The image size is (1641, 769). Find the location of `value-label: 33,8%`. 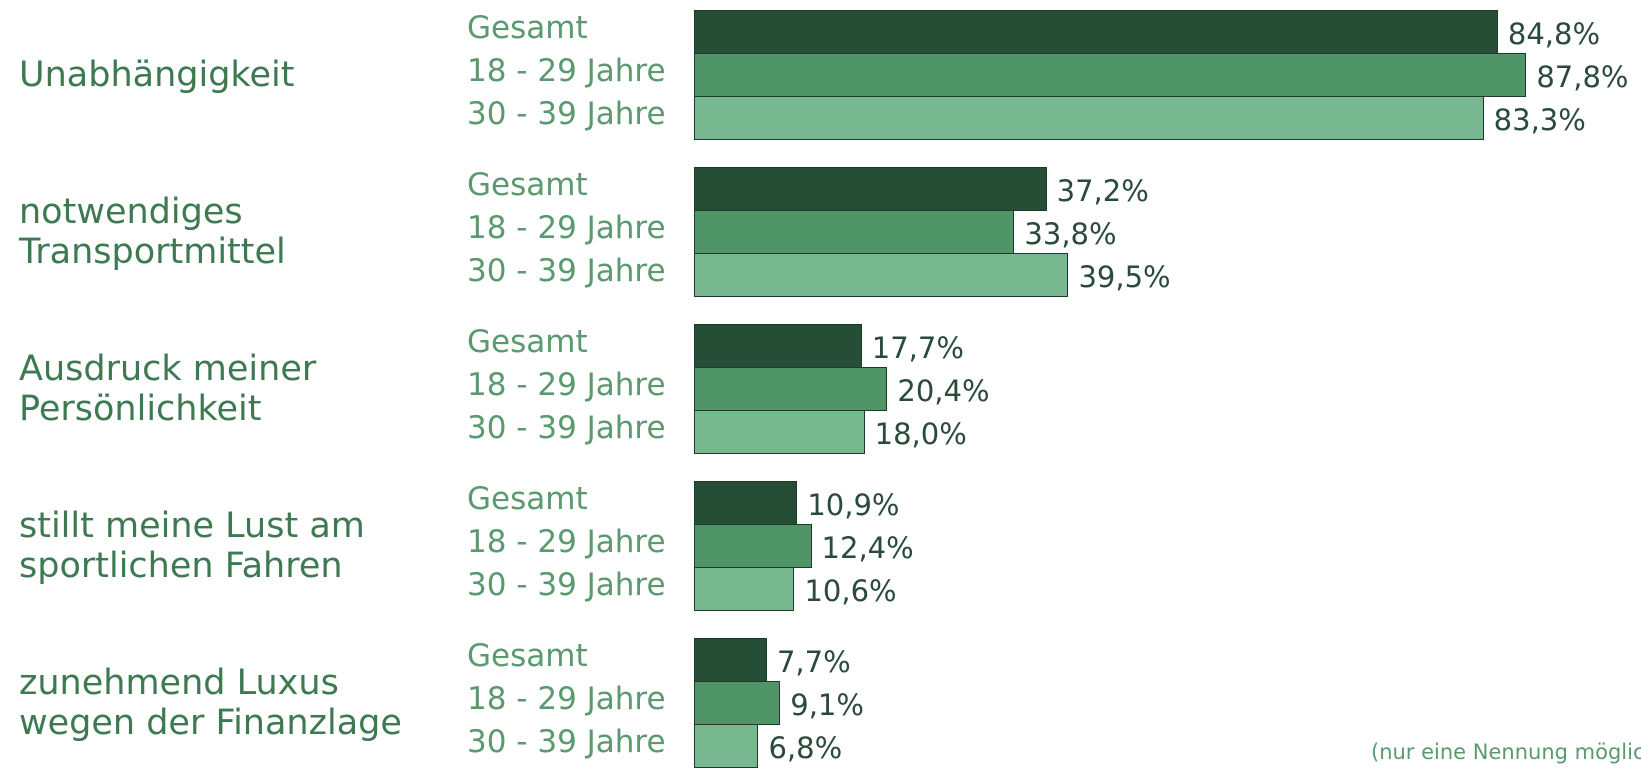

value-label: 33,8% is located at coordinates (1070, 234).